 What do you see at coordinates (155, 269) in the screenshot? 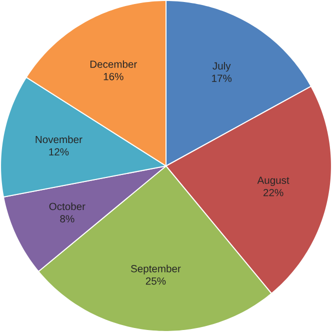
I see `slice-label: September` at bounding box center [155, 269].